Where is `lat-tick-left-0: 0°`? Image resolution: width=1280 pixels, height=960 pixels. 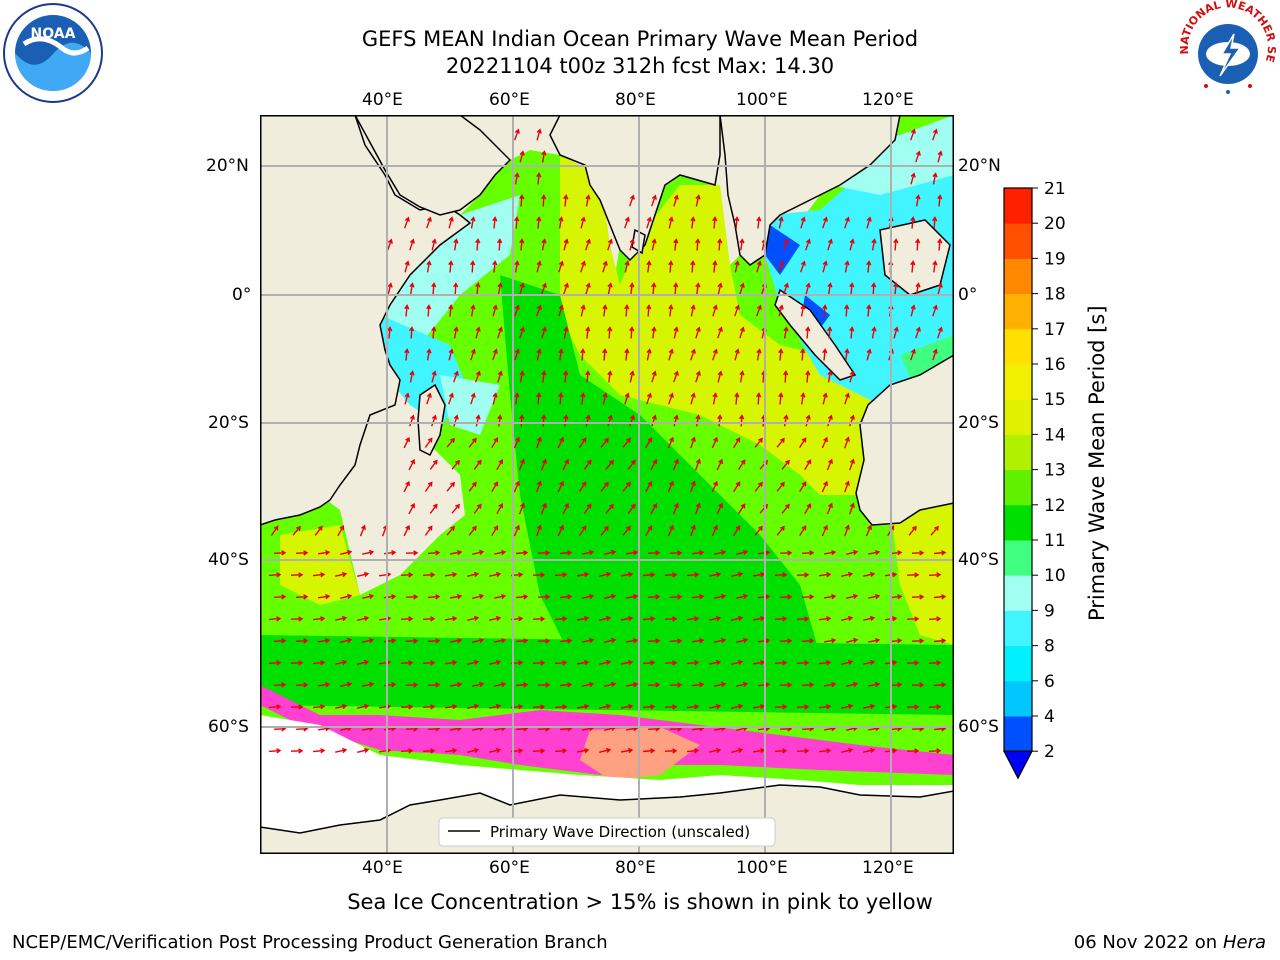 lat-tick-left-0: 0° is located at coordinates (242, 295).